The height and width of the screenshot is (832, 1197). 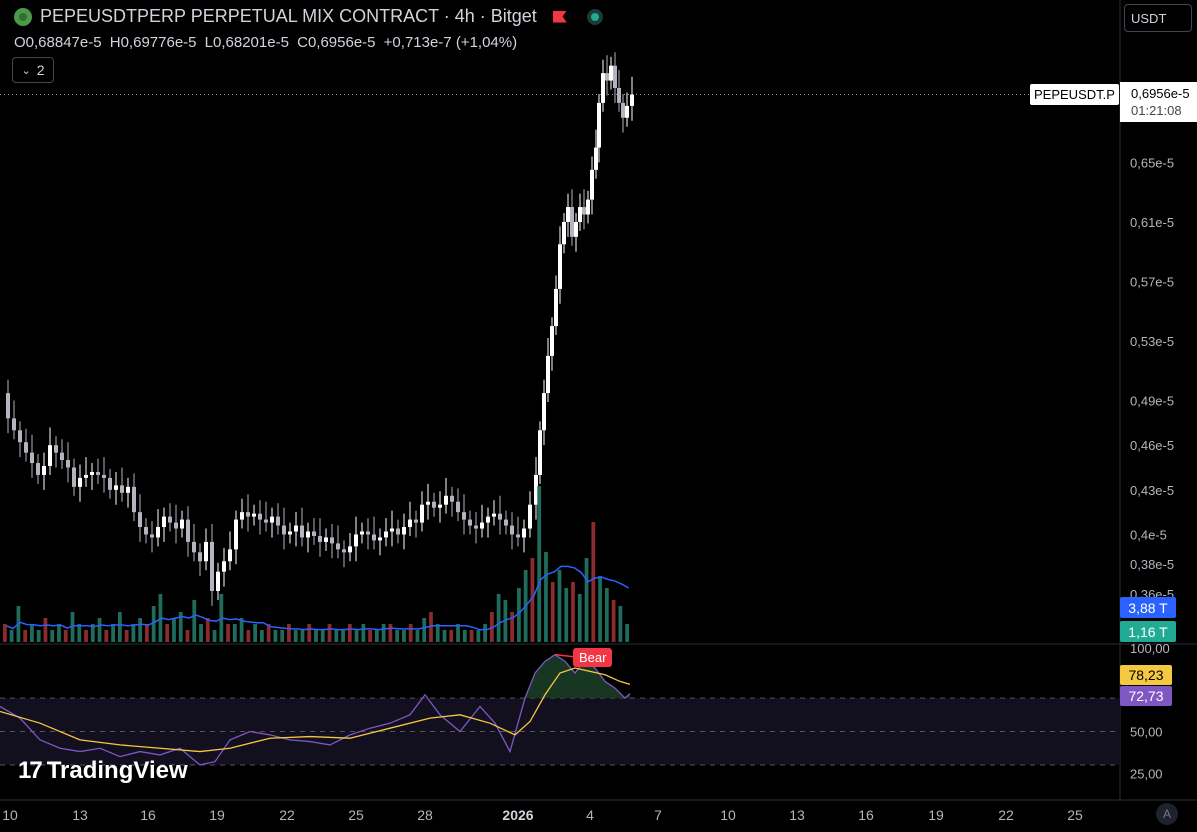 I want to click on rsi-tick-label: 50,00, so click(x=1146, y=732).